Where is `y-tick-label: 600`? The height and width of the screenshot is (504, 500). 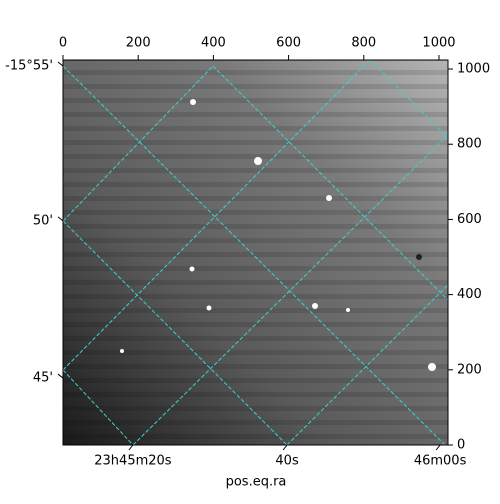 y-tick-label: 600 is located at coordinates (469, 219).